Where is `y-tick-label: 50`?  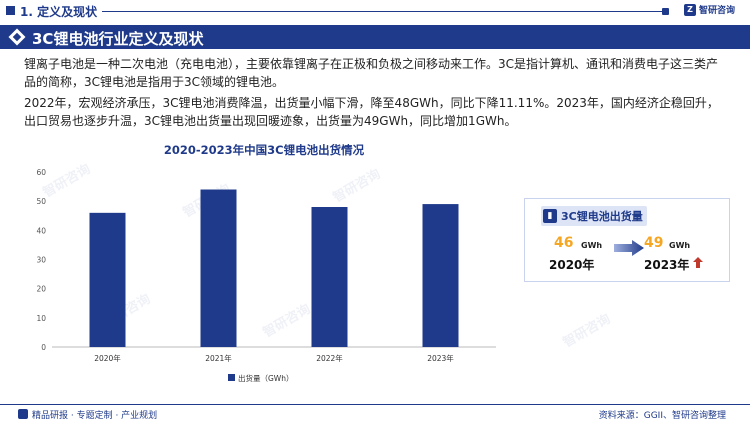 y-tick-label: 50 is located at coordinates (41, 201).